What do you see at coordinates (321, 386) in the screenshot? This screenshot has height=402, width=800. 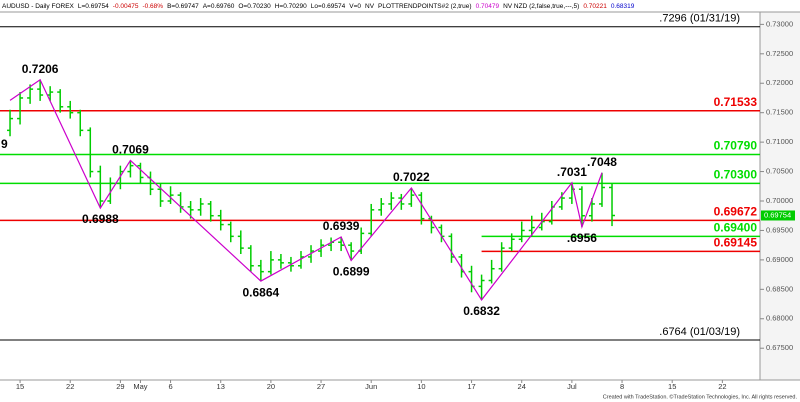 I see `x-tick-label: 27` at bounding box center [321, 386].